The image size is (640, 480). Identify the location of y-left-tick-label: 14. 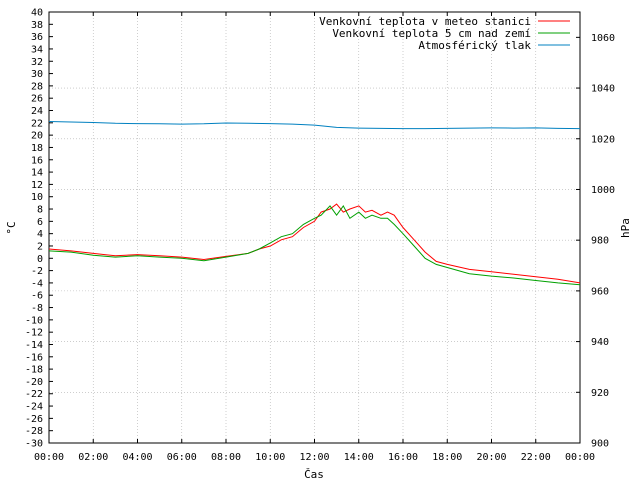
(37, 173).